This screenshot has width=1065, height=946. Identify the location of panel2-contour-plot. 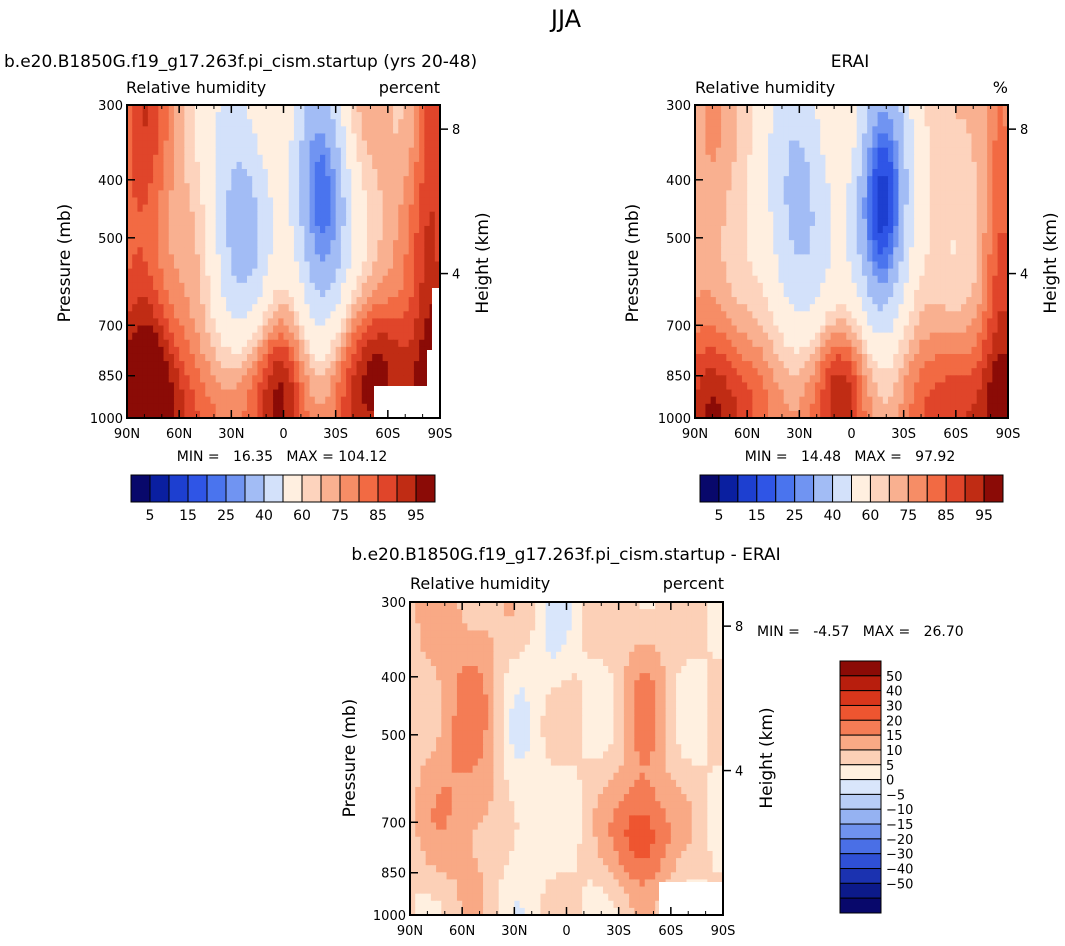
(852, 262).